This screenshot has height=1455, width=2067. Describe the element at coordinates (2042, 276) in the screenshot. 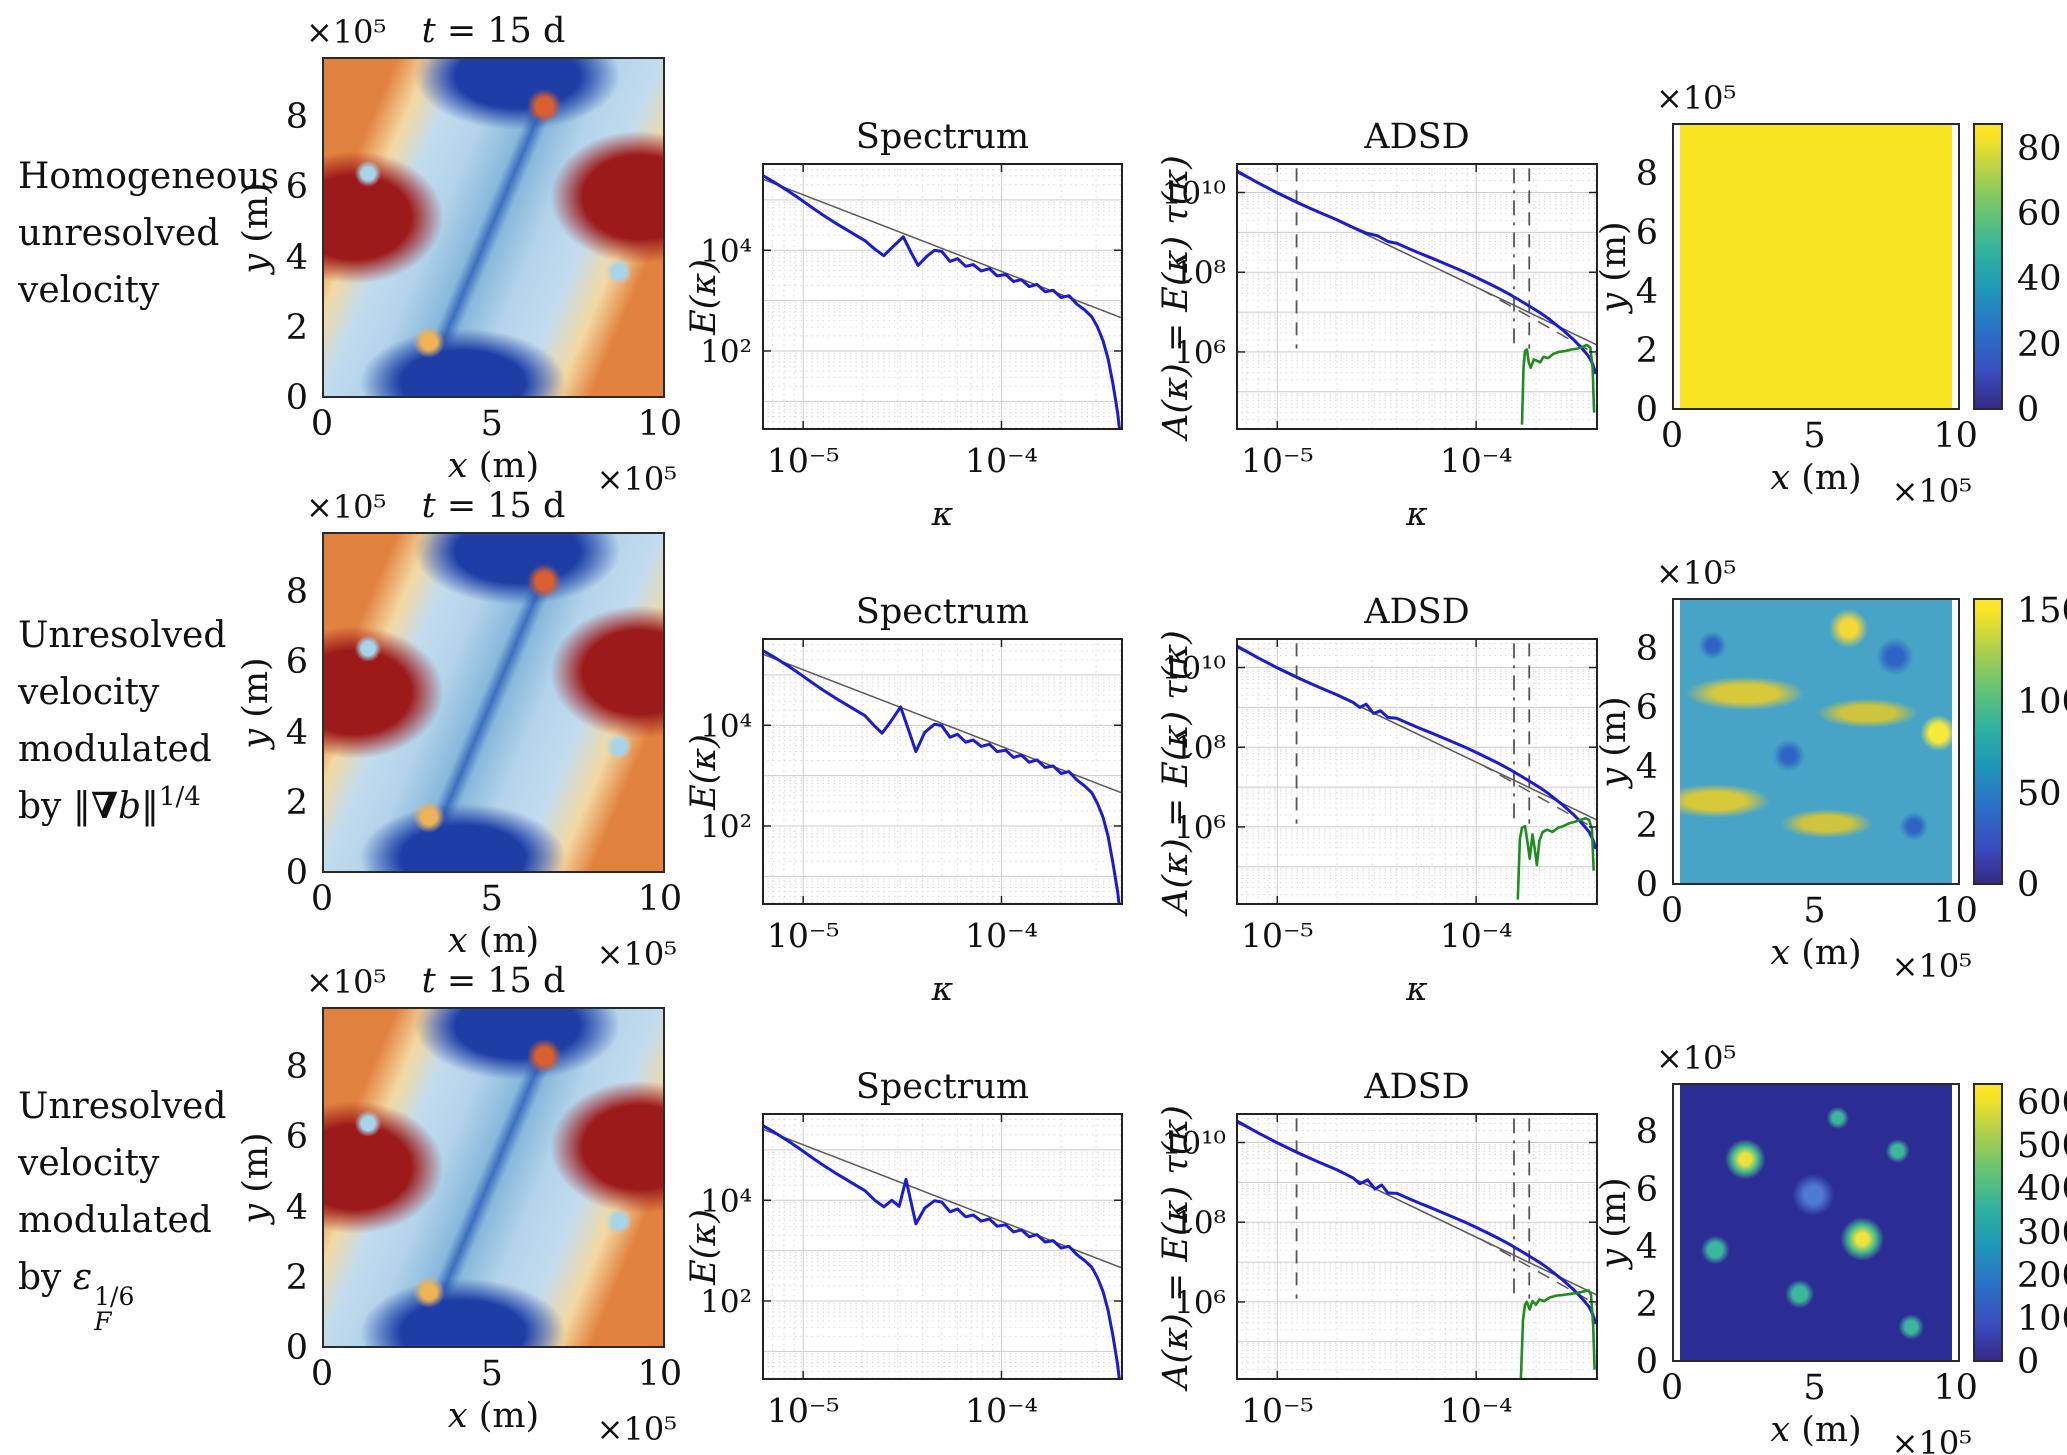

I see `colorbar-tick-labels: 0 20 40 60 80` at that location.